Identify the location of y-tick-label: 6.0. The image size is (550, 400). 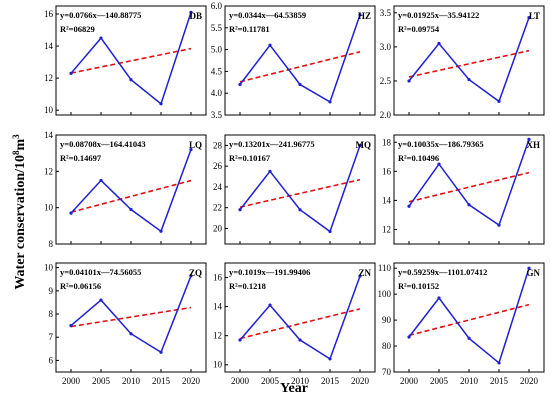
(217, 6).